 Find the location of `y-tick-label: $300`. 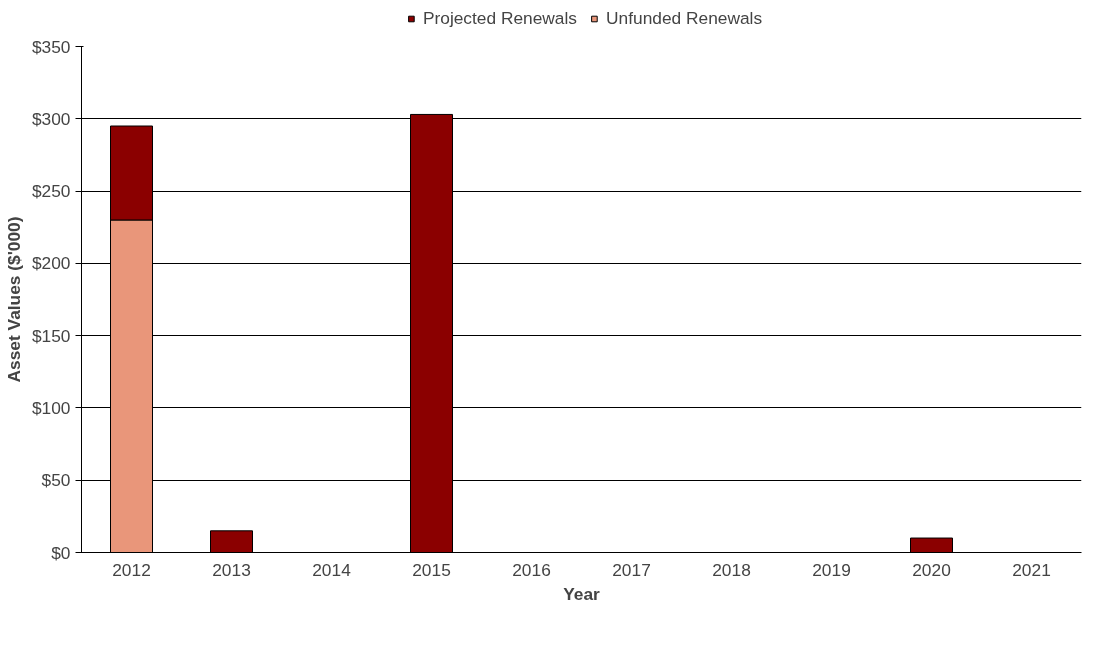

y-tick-label: $300 is located at coordinates (51, 118).